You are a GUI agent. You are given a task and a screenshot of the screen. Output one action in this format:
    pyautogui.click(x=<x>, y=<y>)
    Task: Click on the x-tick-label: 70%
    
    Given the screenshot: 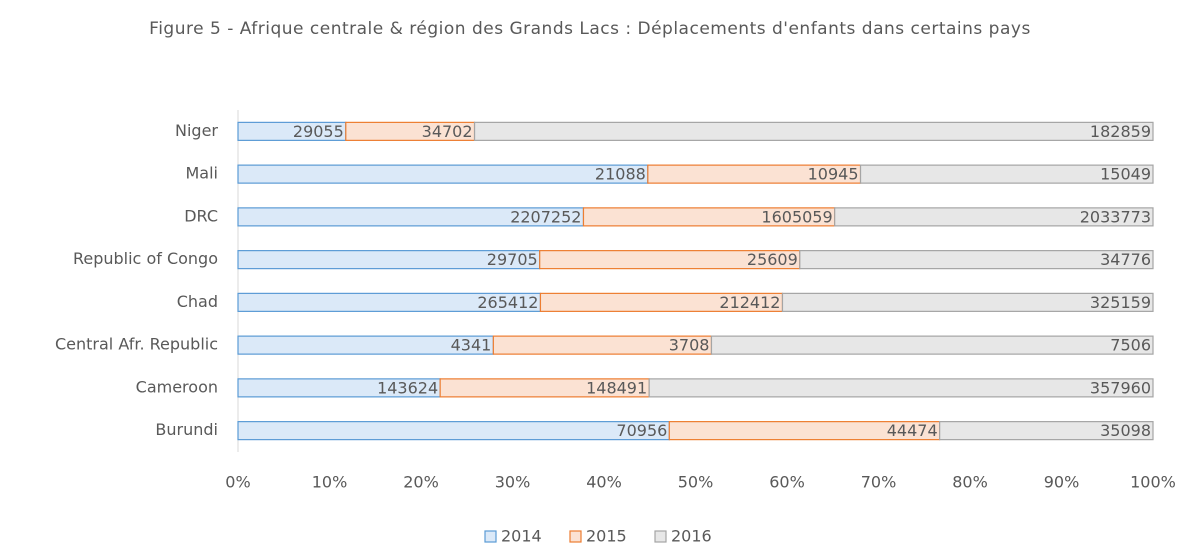 What is the action you would take?
    pyautogui.click(x=879, y=482)
    